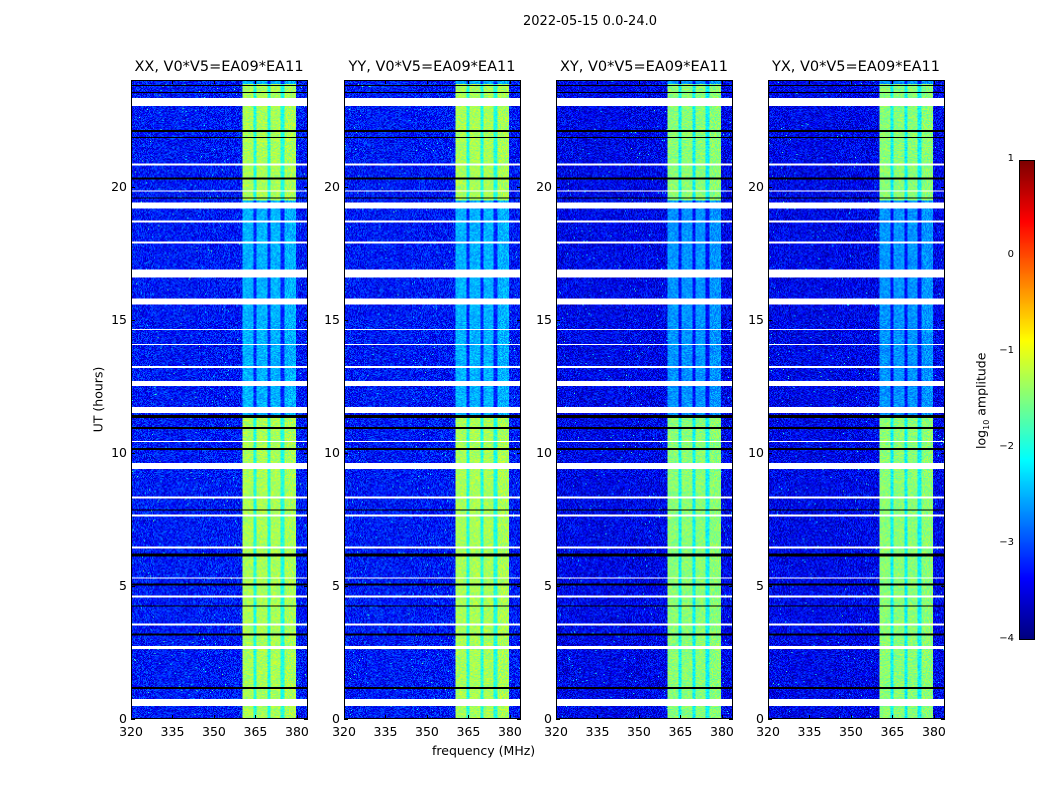  What do you see at coordinates (1027, 400) in the screenshot?
I see `colorbar` at bounding box center [1027, 400].